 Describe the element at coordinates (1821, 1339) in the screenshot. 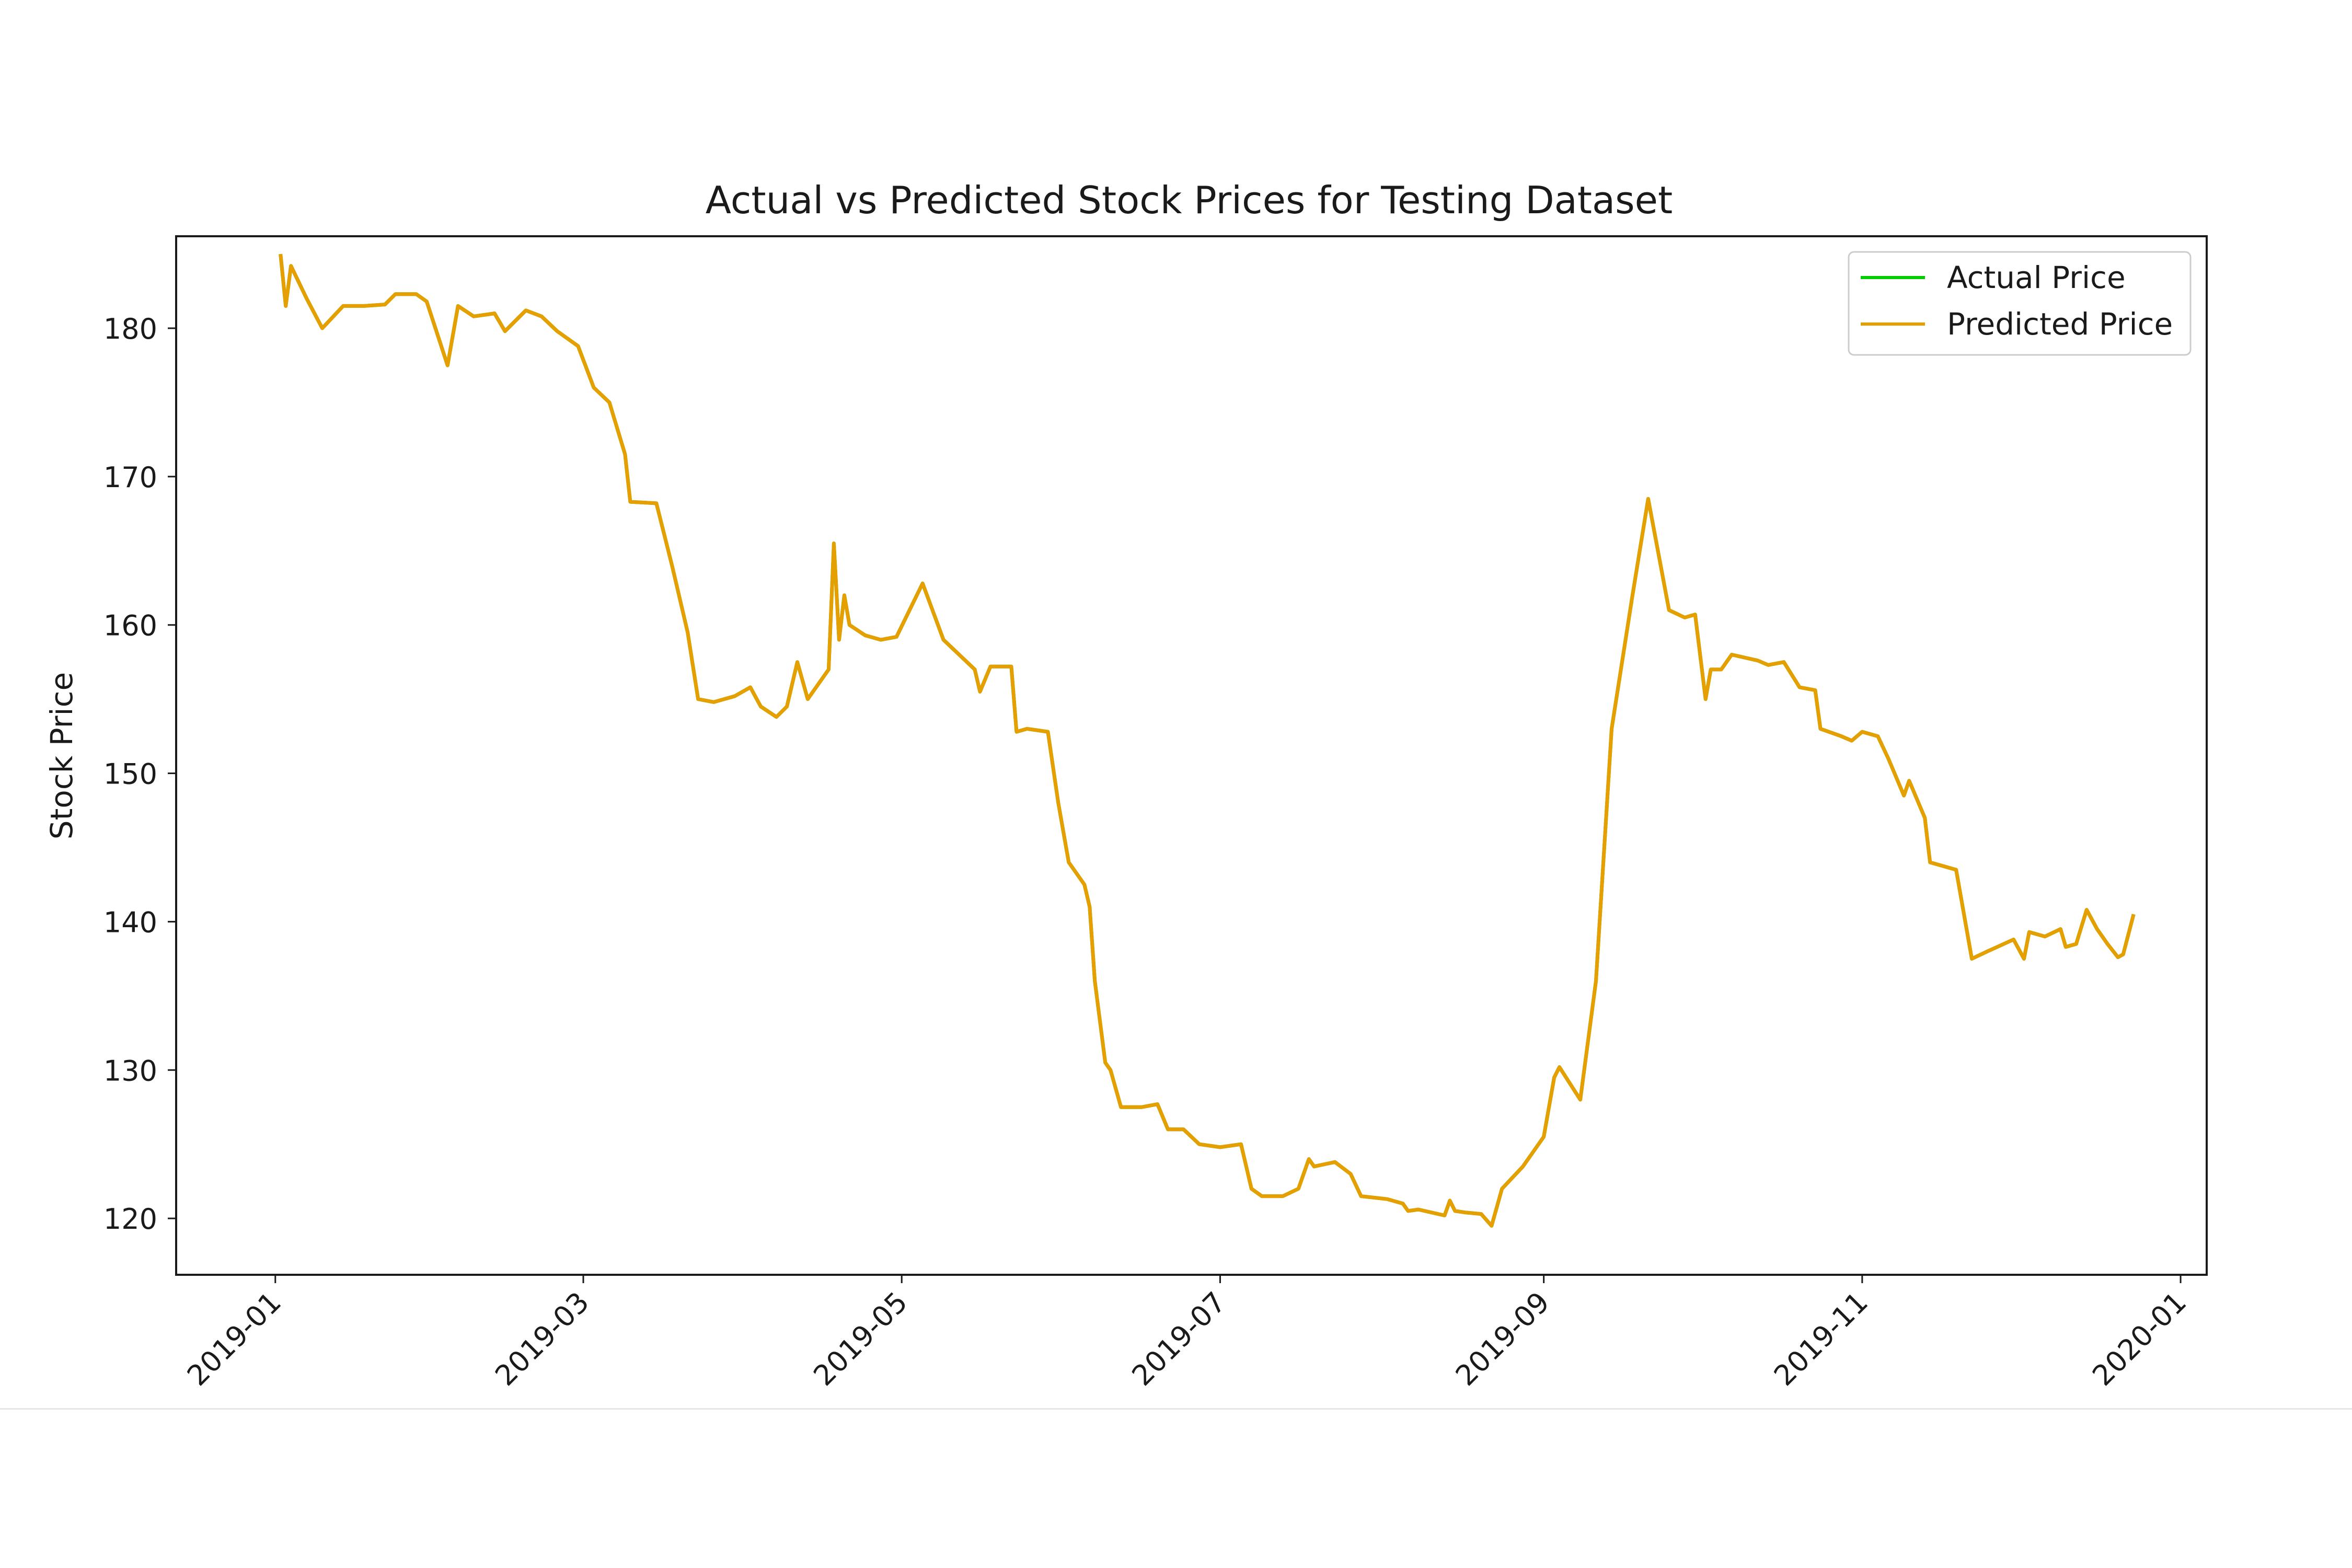

I see `x-tick-label: 2019-11` at that location.